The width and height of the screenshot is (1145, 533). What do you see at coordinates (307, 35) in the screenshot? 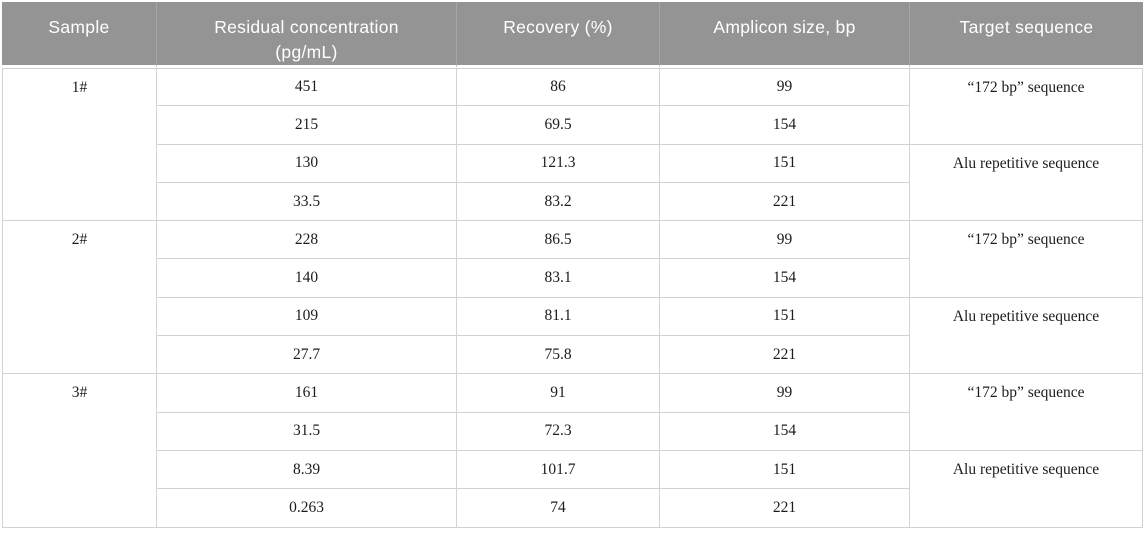
I see `header-cell-residual: Residual concentration (pg/mL)` at bounding box center [307, 35].